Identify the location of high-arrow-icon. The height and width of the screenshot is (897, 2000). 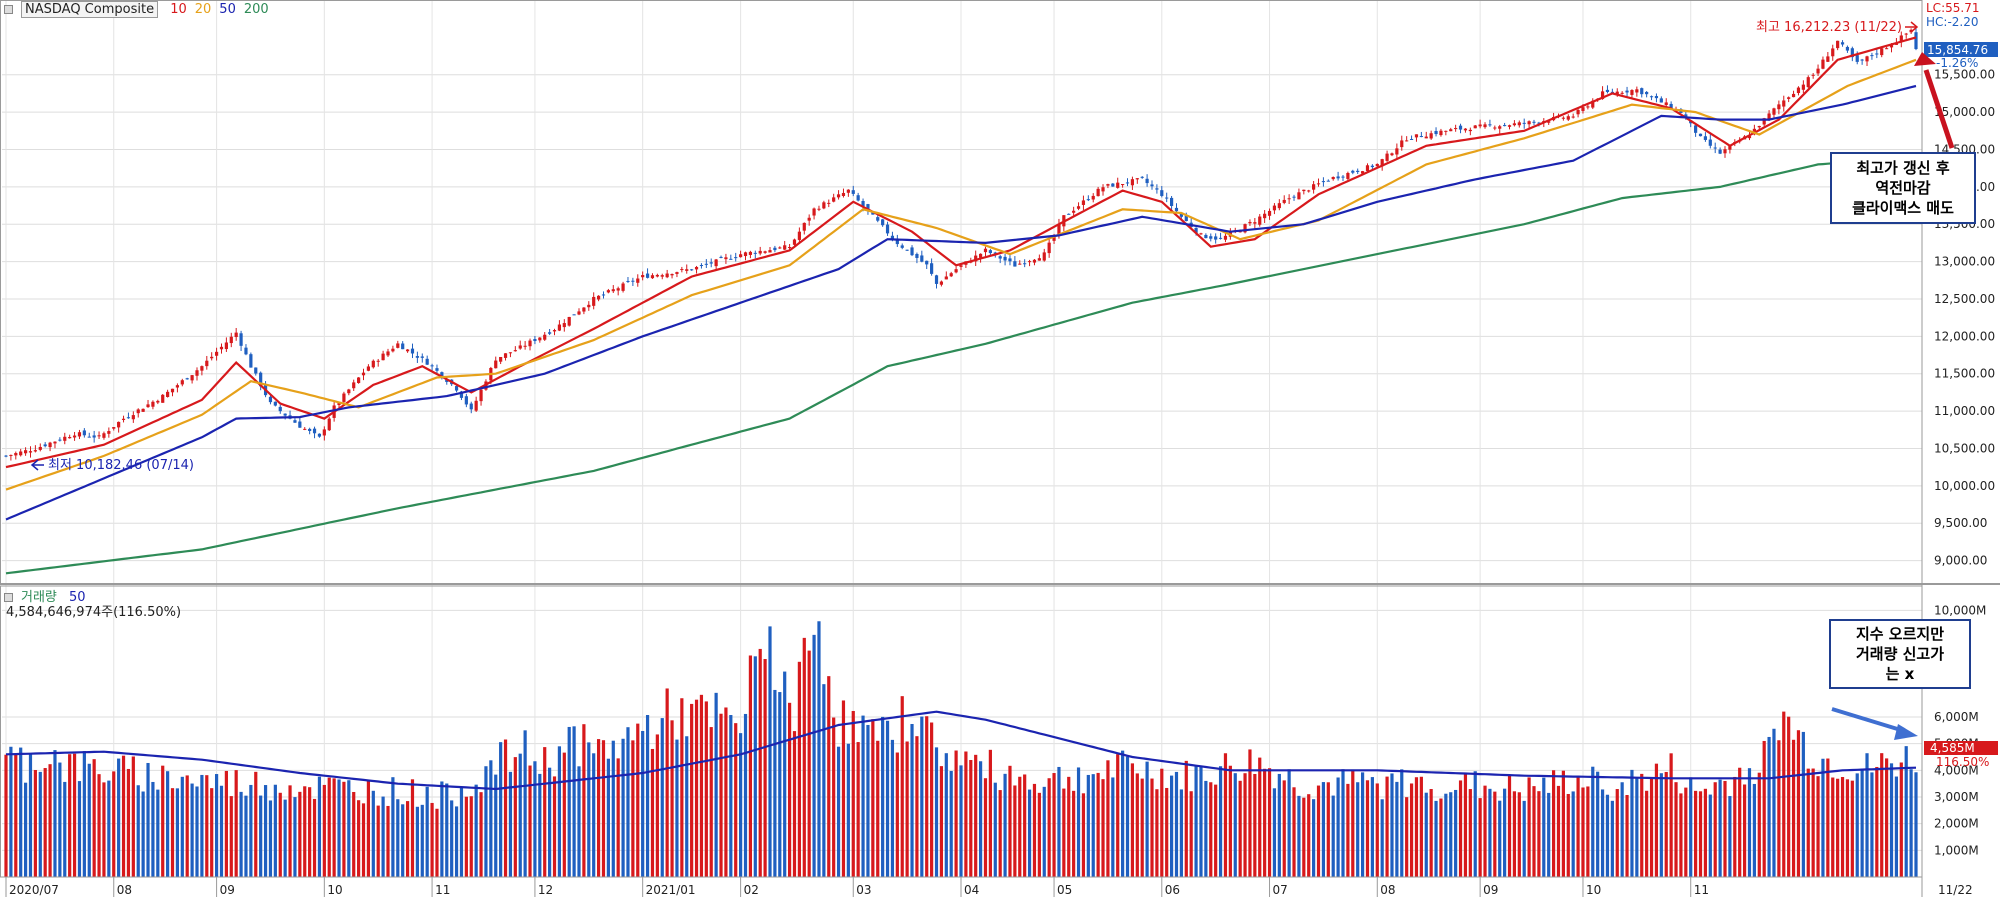
(1912, 27).